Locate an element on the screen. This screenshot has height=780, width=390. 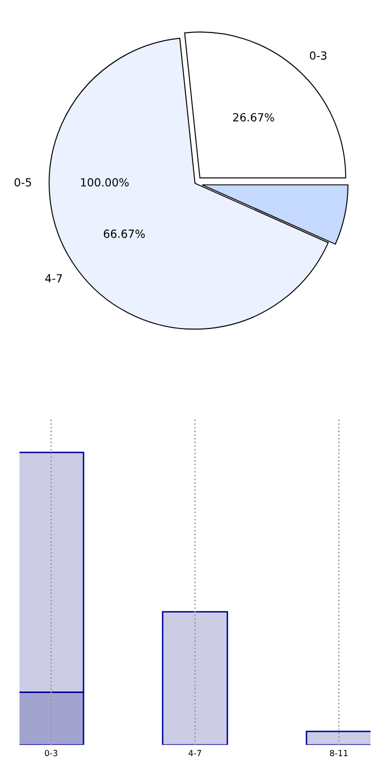
text: 100.00% is located at coordinates (105, 182).